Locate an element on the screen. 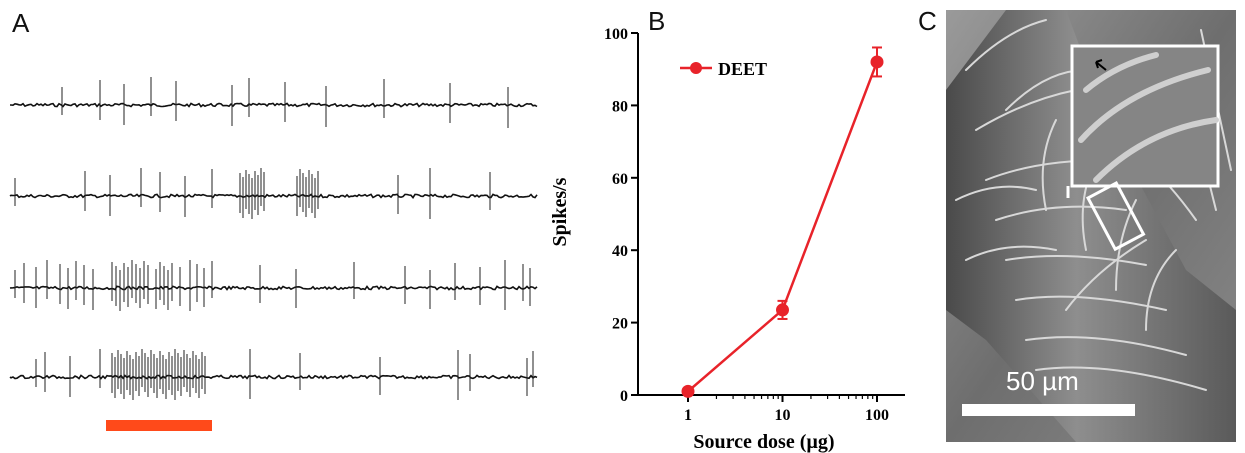 The height and width of the screenshot is (453, 1245). y-tick-label: 40 is located at coordinates (620, 251).